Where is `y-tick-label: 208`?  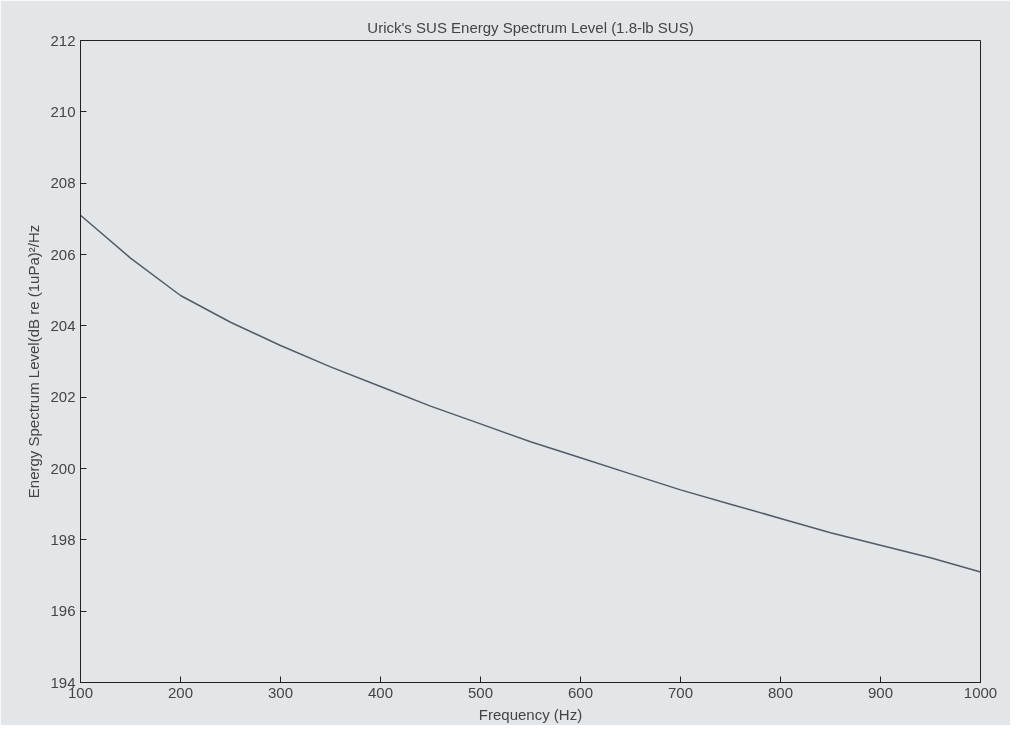
y-tick-label: 208 is located at coordinates (63, 183).